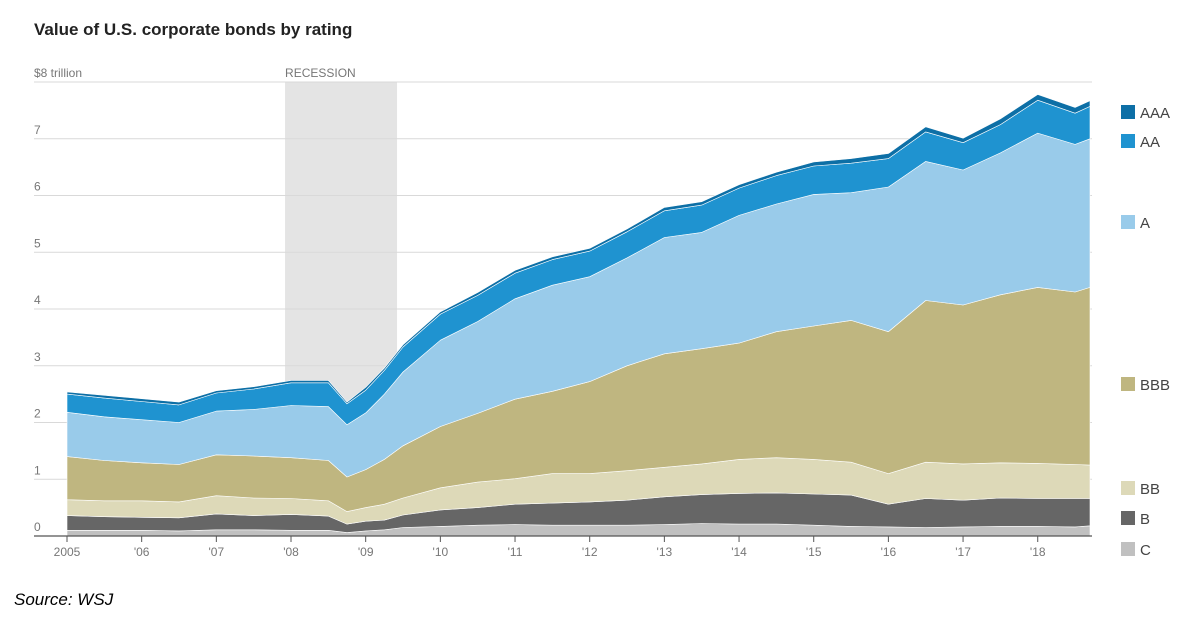  I want to click on y-tick-label: 2, so click(37, 414).